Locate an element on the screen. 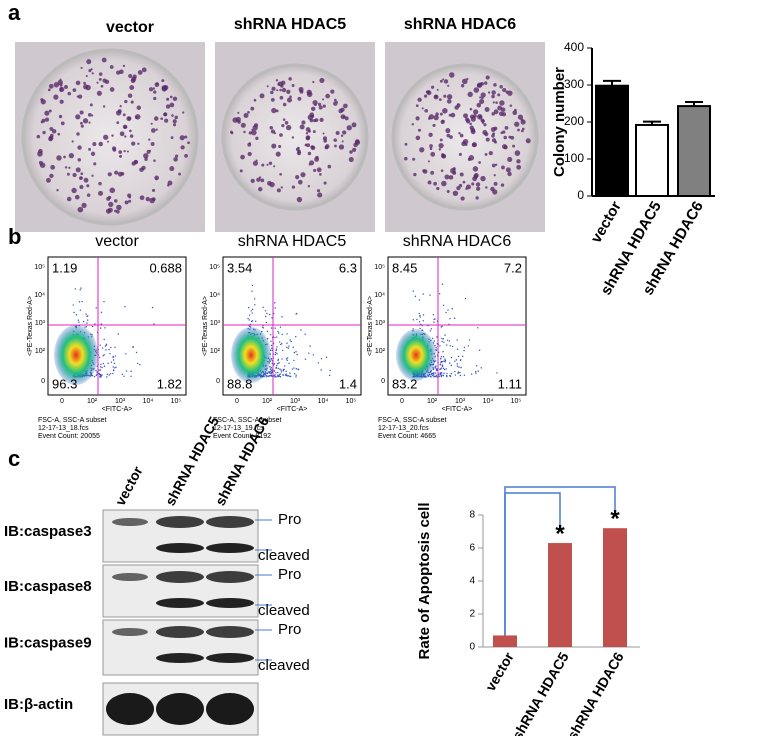 The image size is (784, 736). y-tick-label: 200 is located at coordinates (574, 121).